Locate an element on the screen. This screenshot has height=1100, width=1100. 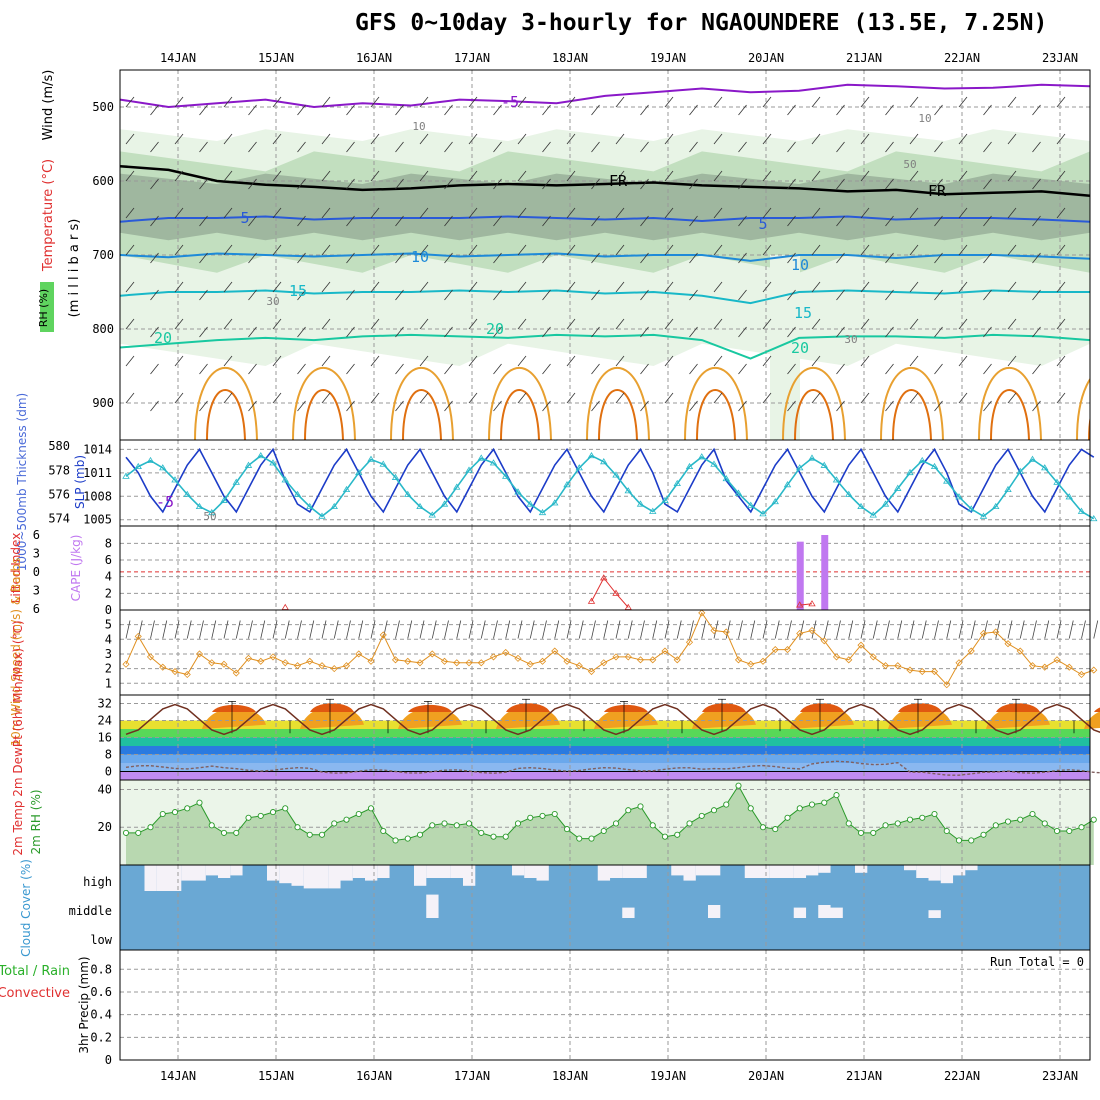
isotherm-label: 10 is located at coordinates (800, 265).